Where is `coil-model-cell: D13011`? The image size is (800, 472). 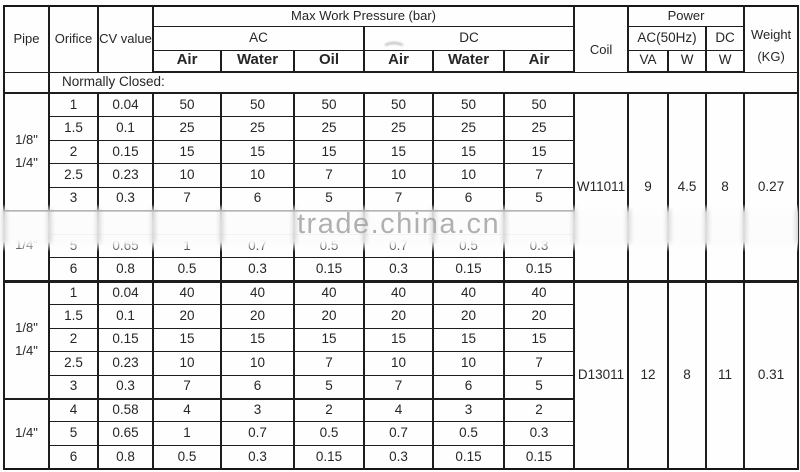 coil-model-cell: D13011 is located at coordinates (601, 374).